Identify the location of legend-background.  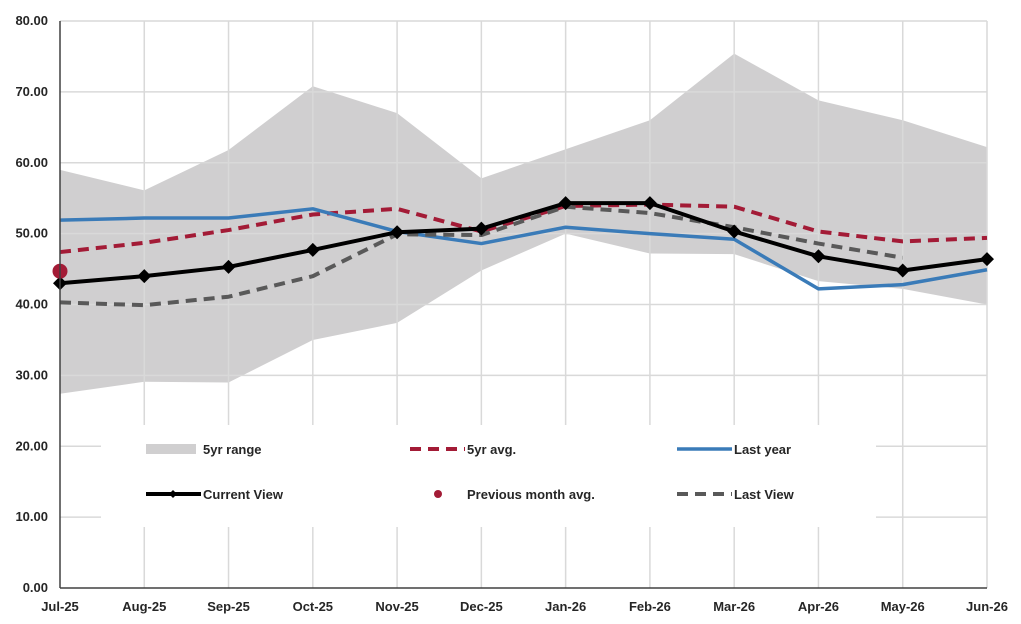
(488, 476).